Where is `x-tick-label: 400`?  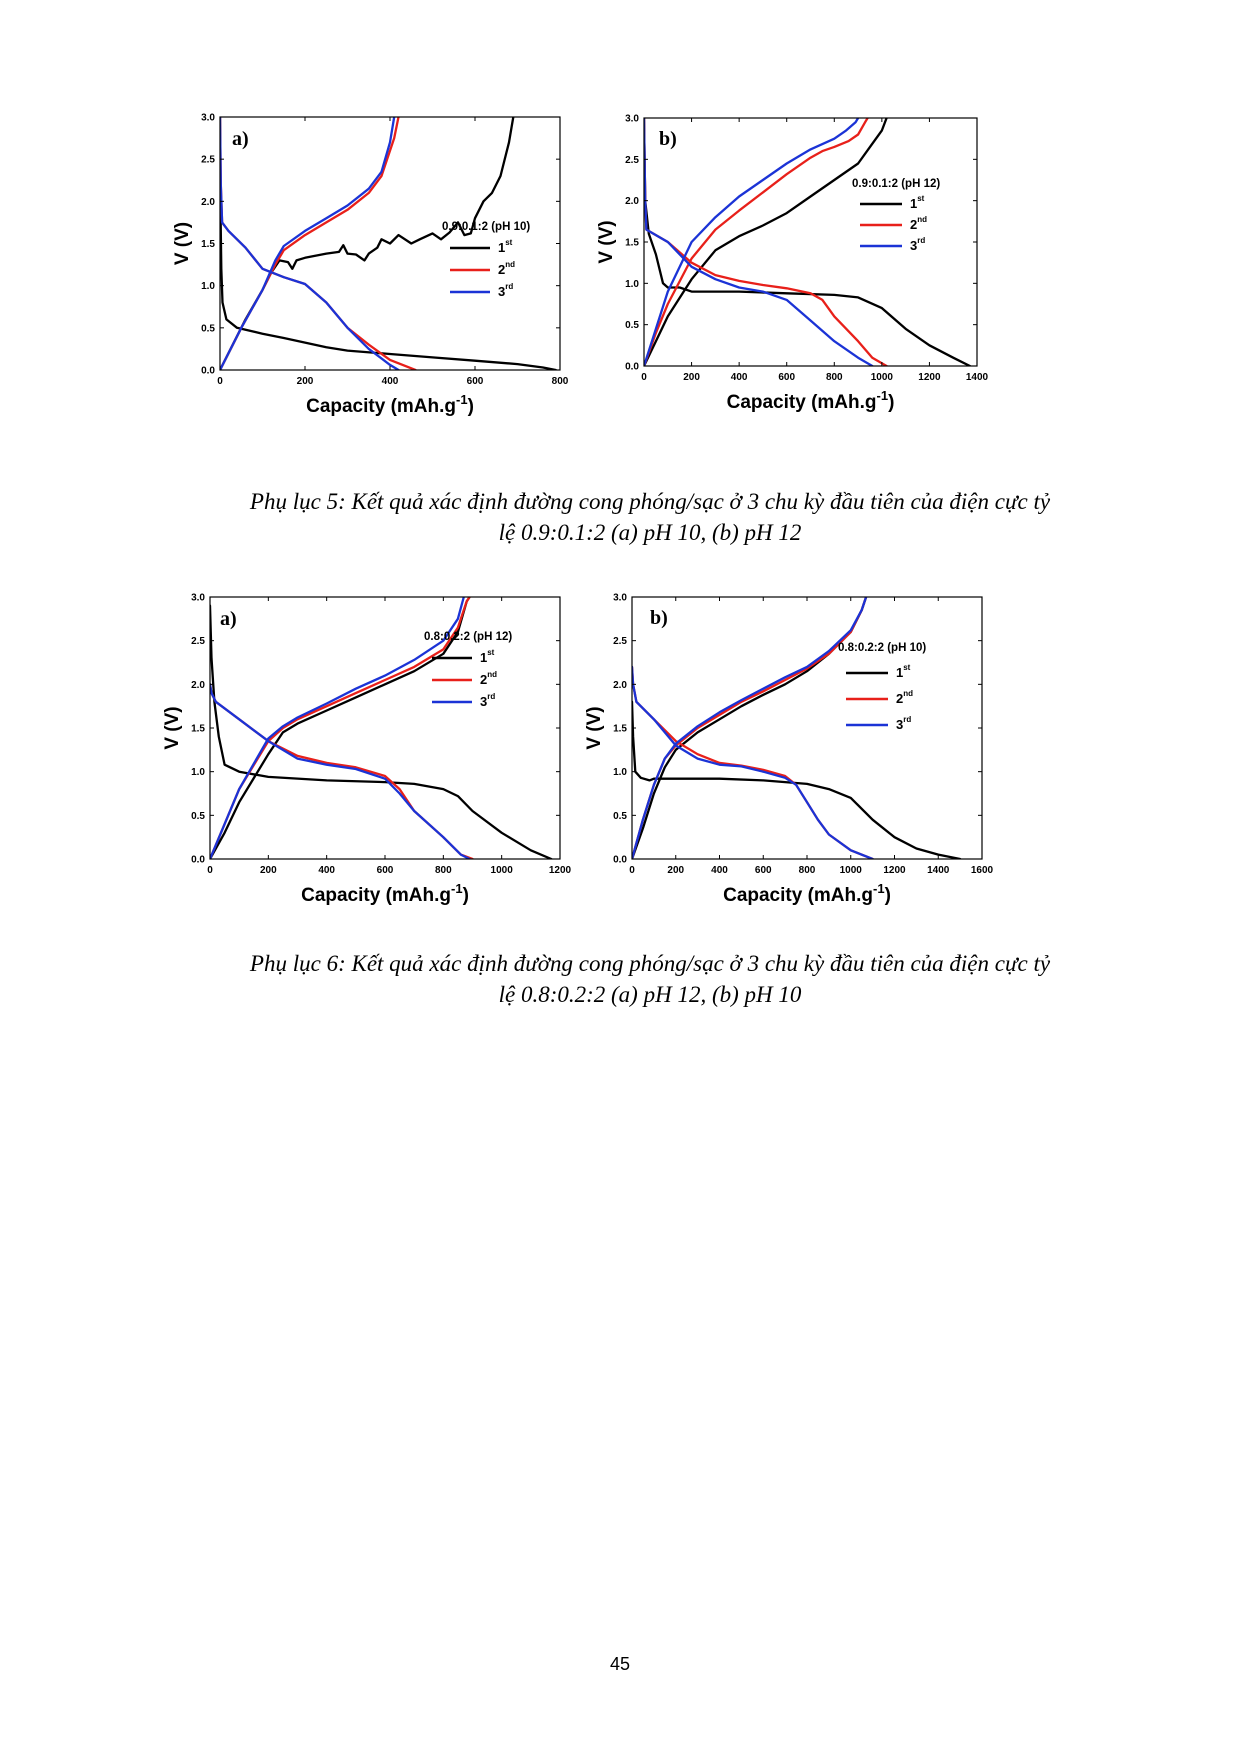
x-tick-label: 400 is located at coordinates (326, 870).